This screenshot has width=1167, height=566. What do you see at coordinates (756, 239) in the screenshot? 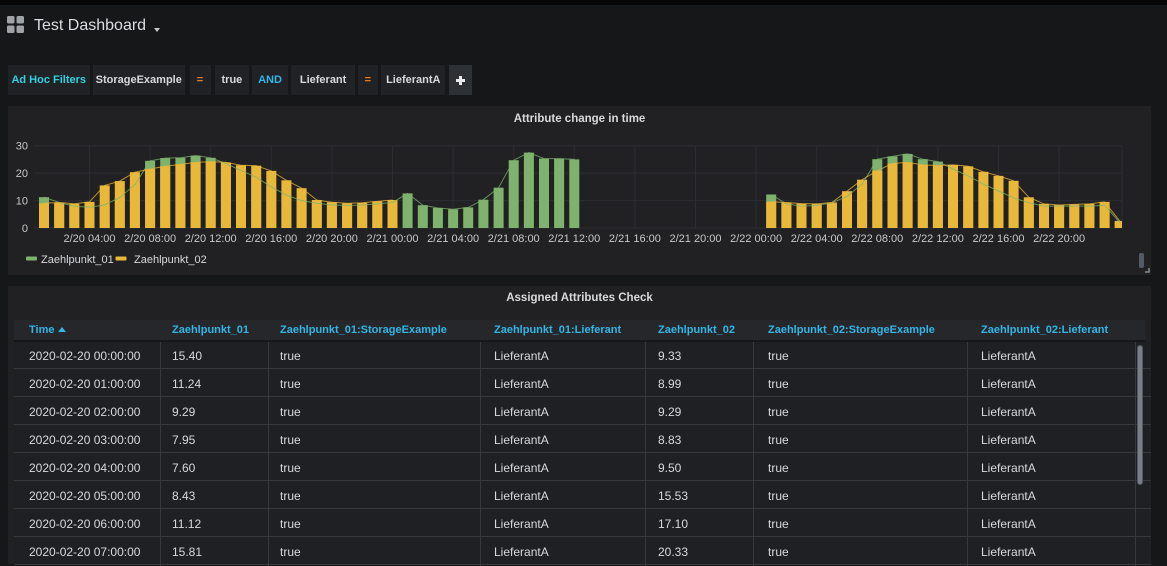
I see `svg-text: 2/22 00:00` at bounding box center [756, 239].